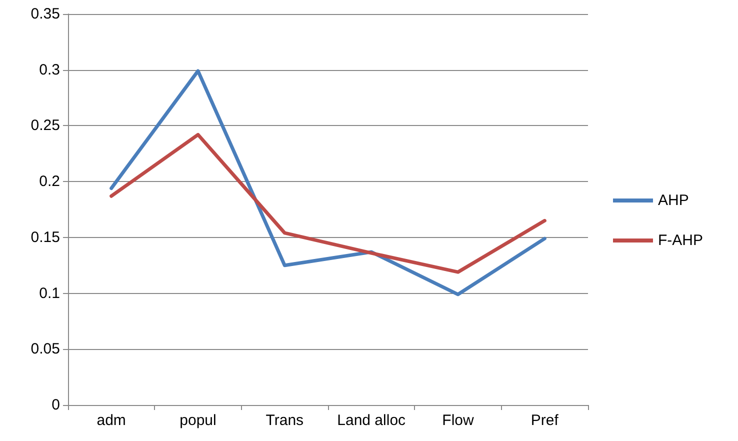 The height and width of the screenshot is (441, 738). What do you see at coordinates (285, 420) in the screenshot?
I see `x-tick-label: Trans` at bounding box center [285, 420].